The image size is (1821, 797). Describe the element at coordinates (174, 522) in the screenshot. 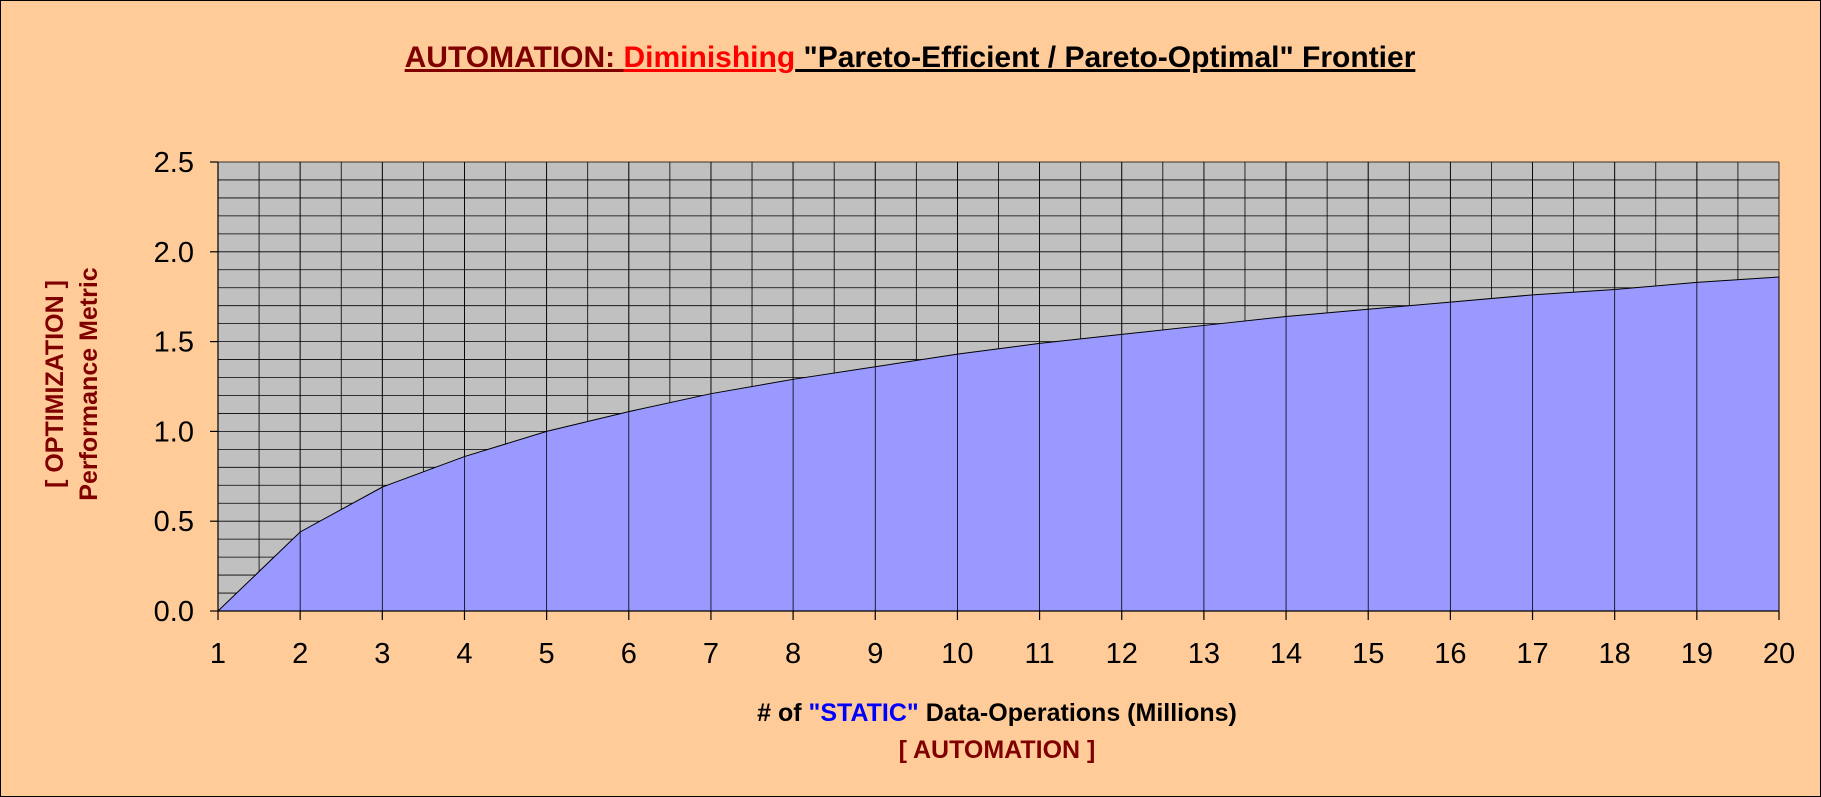

I see `y-tick-label: 0.5` at that location.